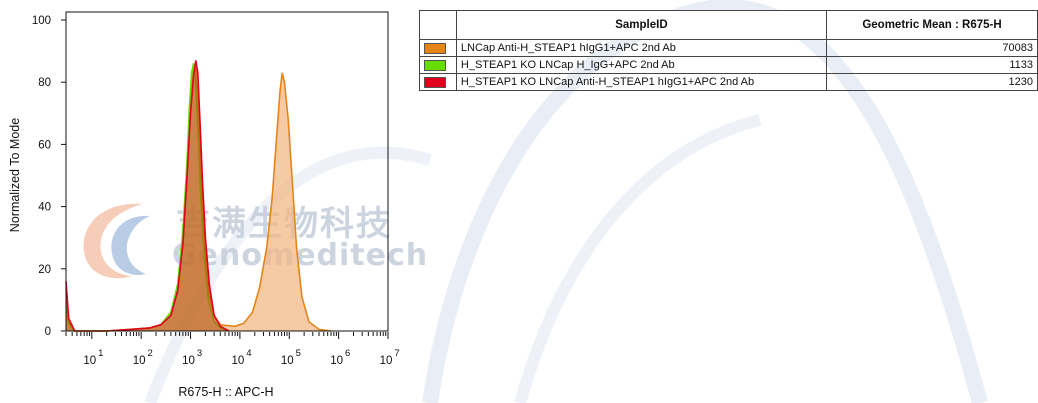  I want to click on sample-name: LNCap Anti-H_STEAP1 hIgG1+APC 2nd Ab, so click(641, 48).